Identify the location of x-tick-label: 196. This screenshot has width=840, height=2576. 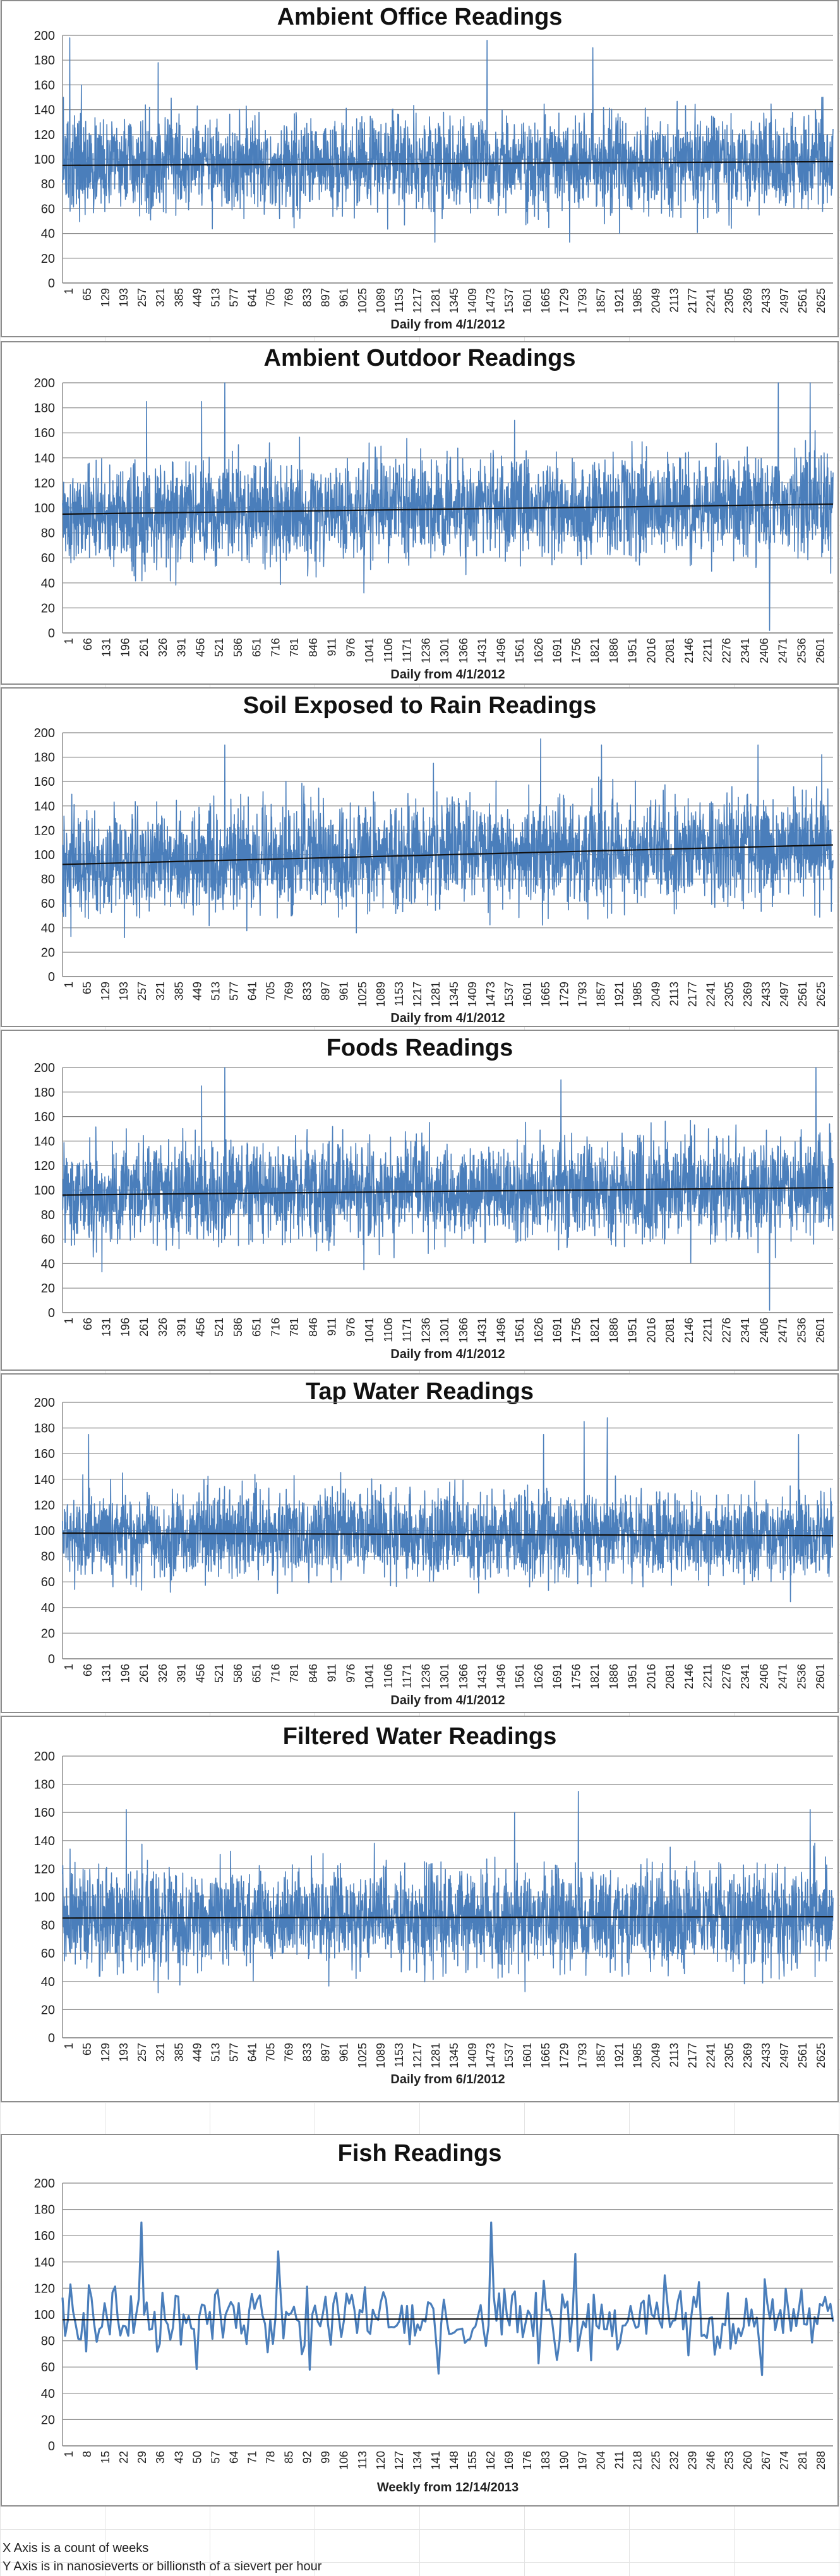
(125, 1673).